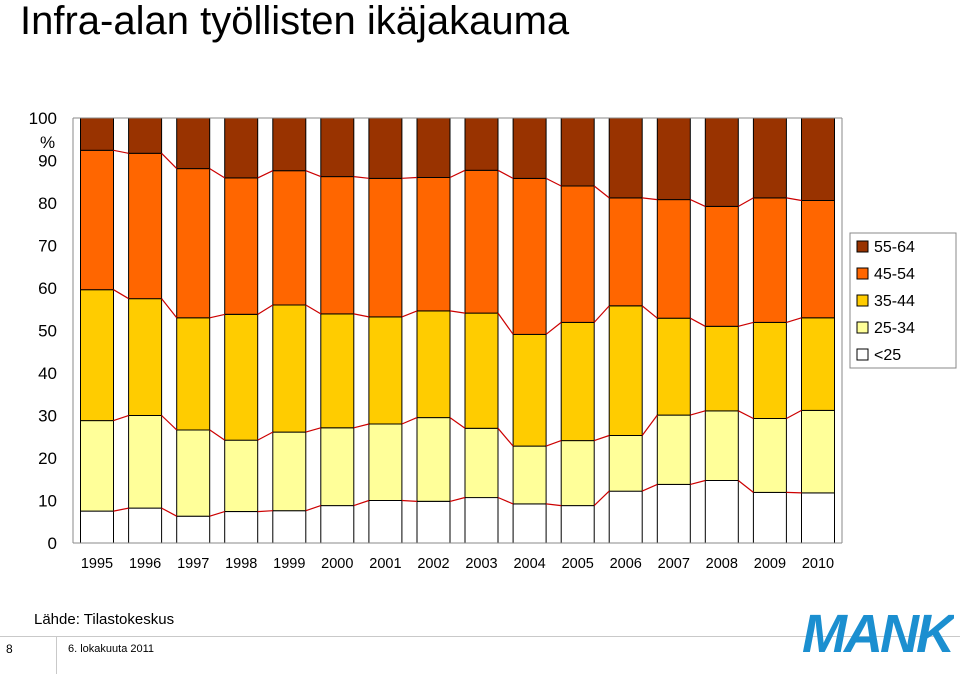  Describe the element at coordinates (241, 564) in the screenshot. I see `x-tick-label: 1998` at that location.